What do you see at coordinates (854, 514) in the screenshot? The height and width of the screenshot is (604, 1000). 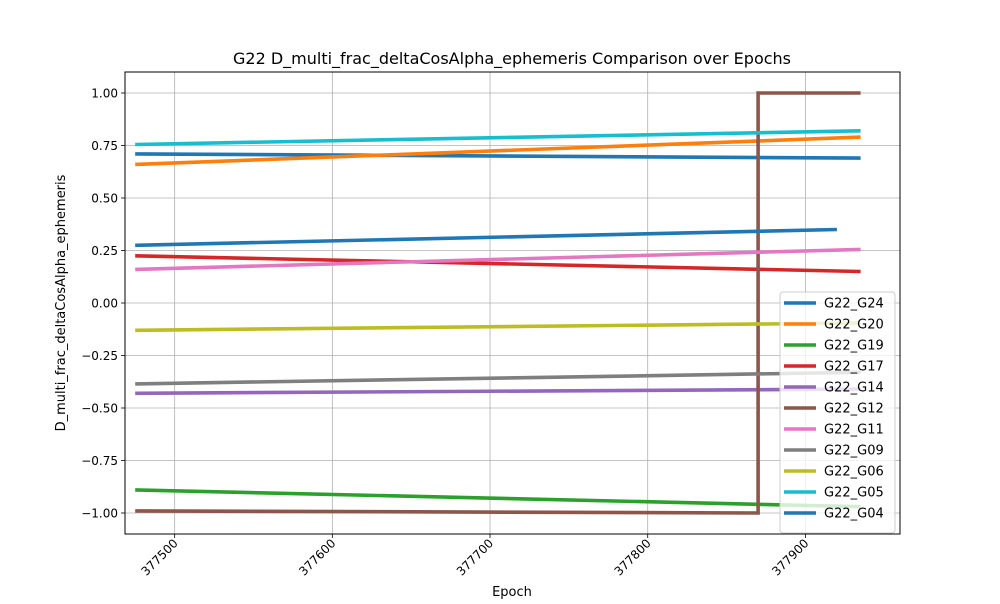 I see `legend-label: G22_G04` at bounding box center [854, 514].